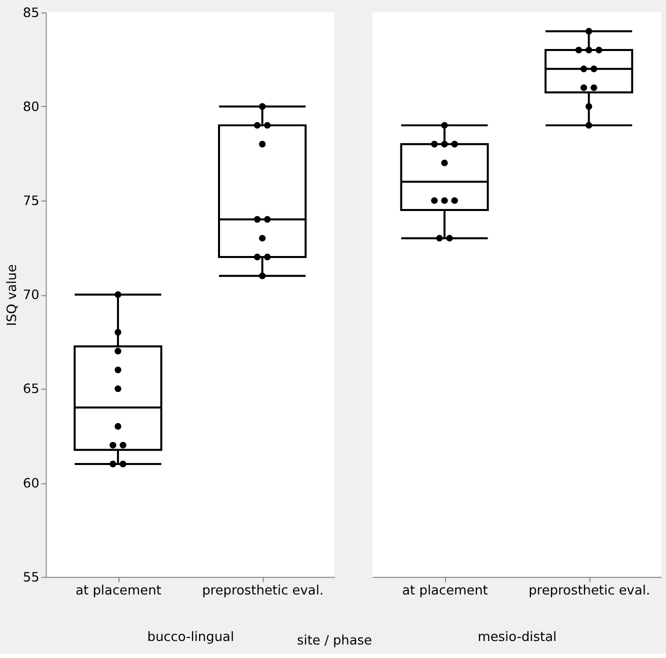 The height and width of the screenshot is (658, 666). What do you see at coordinates (31, 107) in the screenshot?
I see `y-tick-label: 80` at bounding box center [31, 107].